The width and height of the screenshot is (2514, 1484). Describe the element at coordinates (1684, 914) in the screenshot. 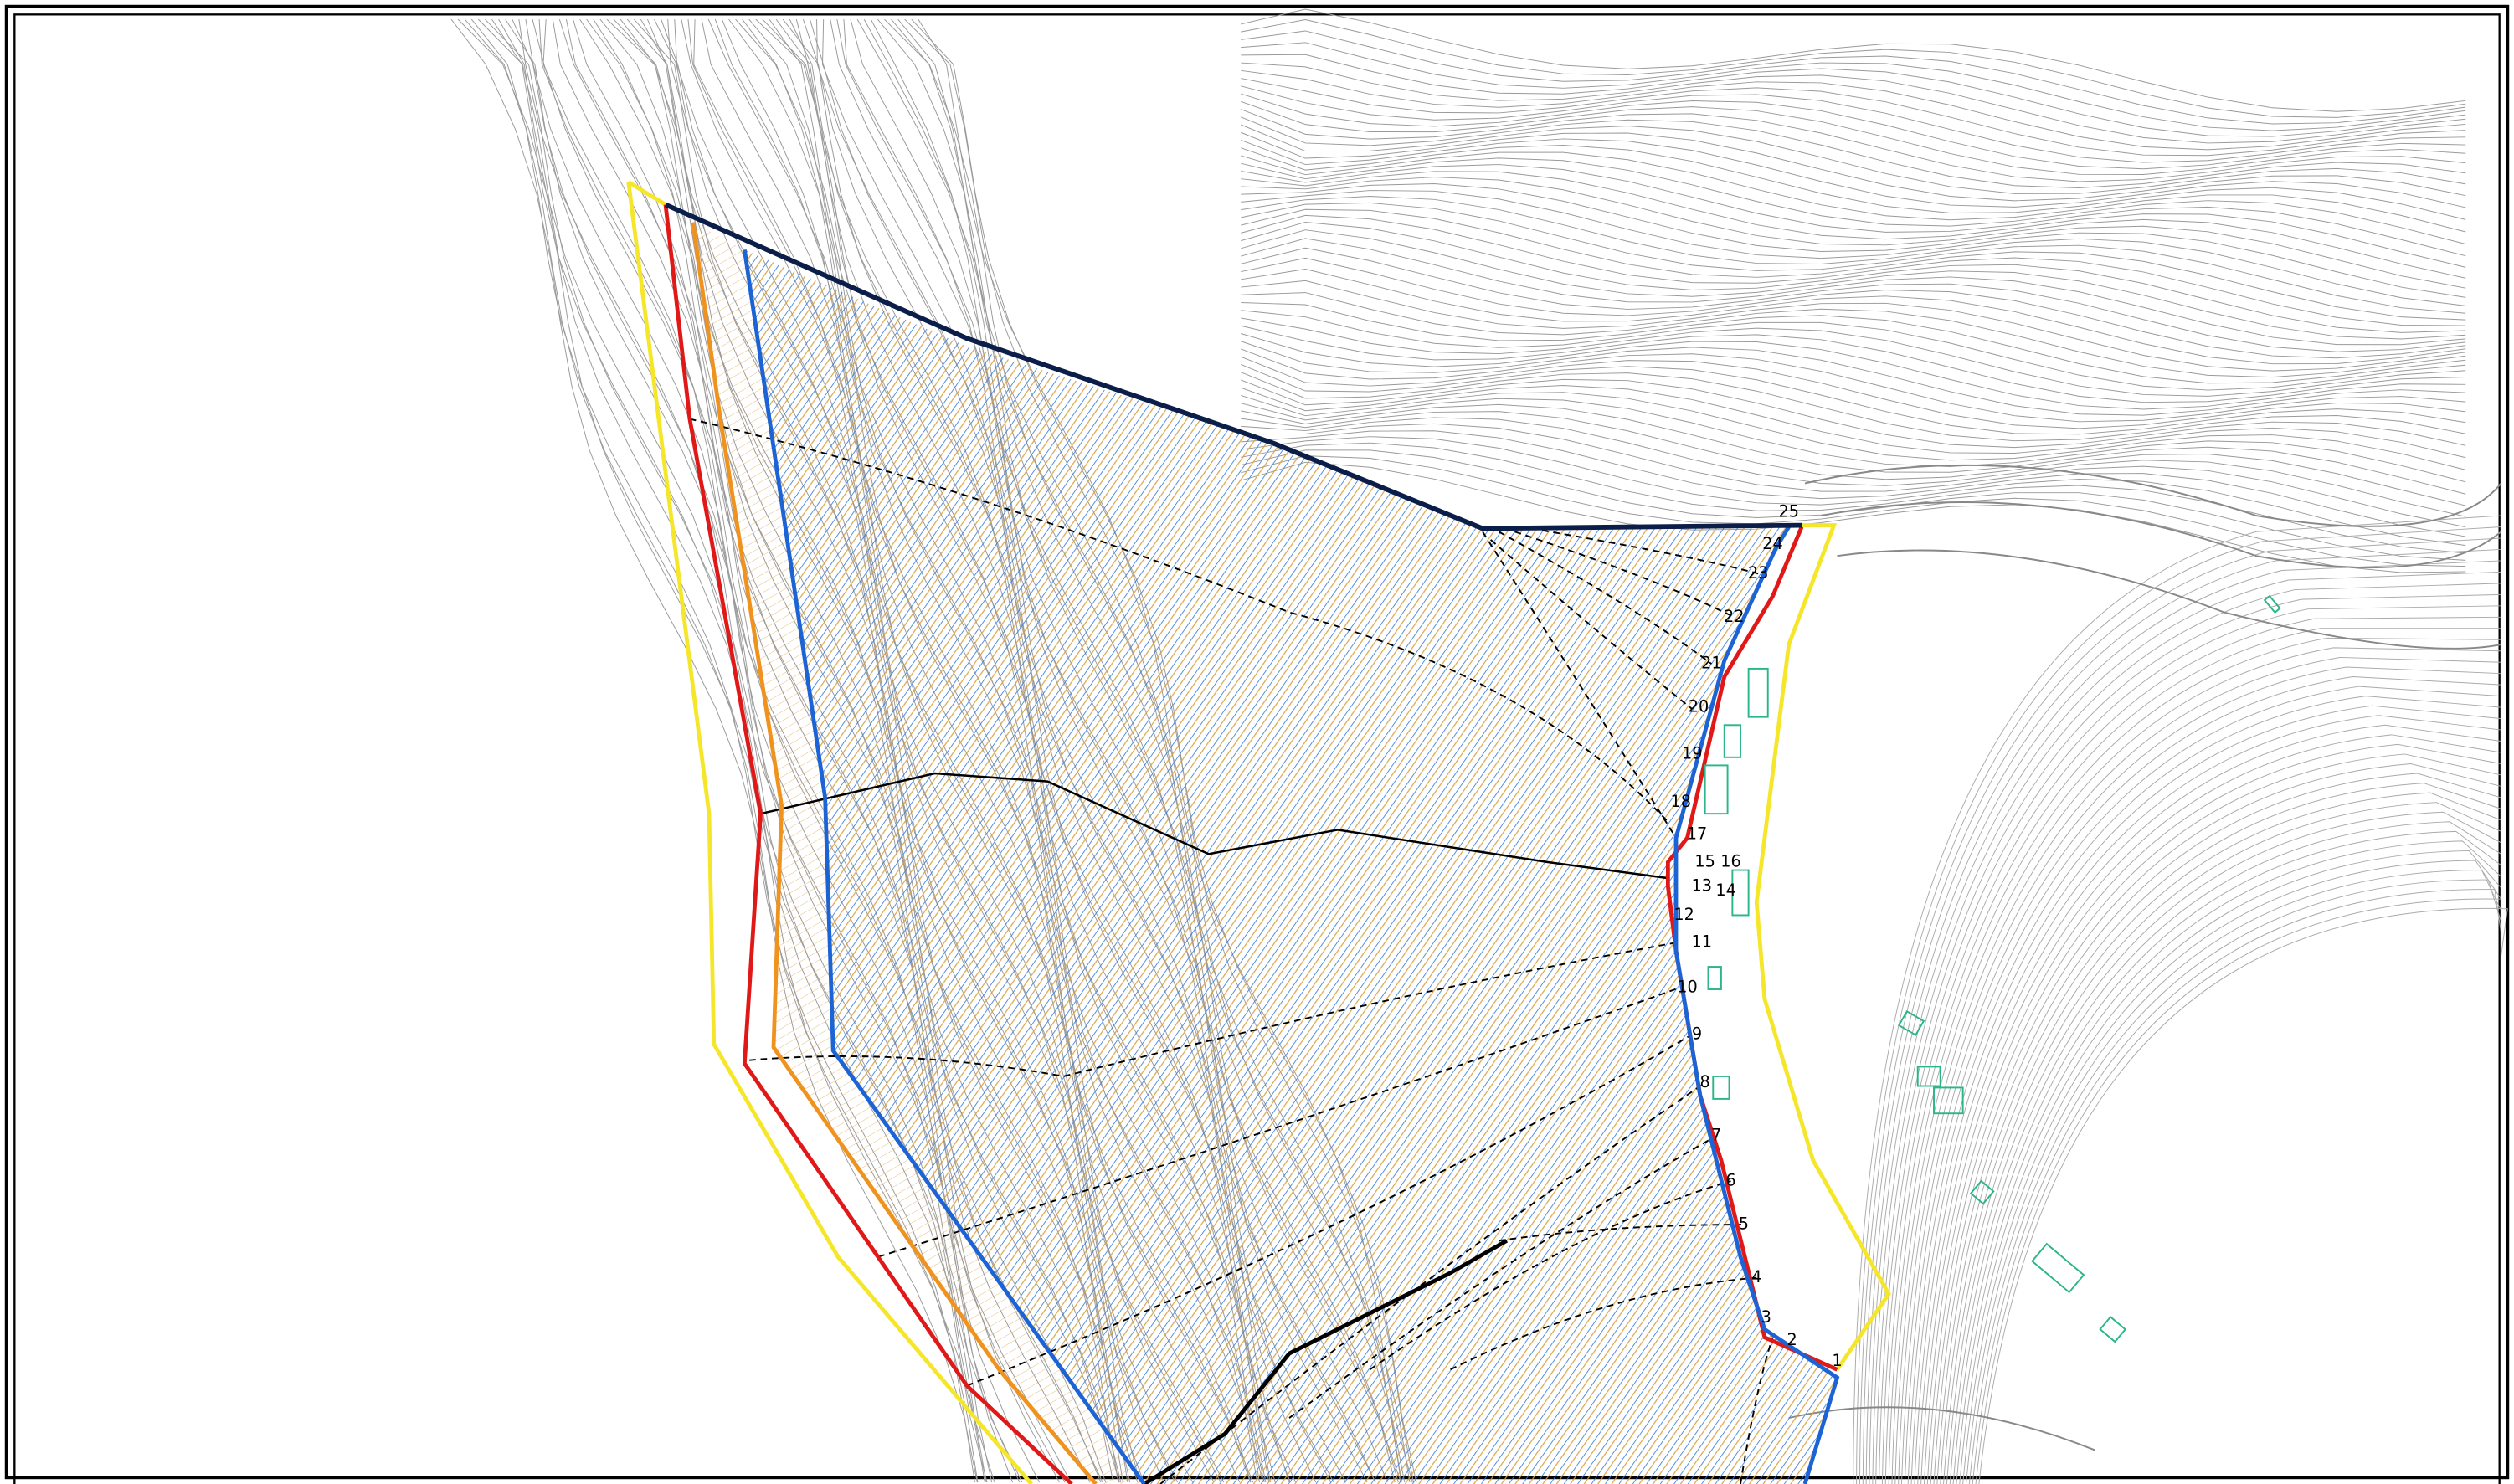

I see `section-label: 12` at that location.